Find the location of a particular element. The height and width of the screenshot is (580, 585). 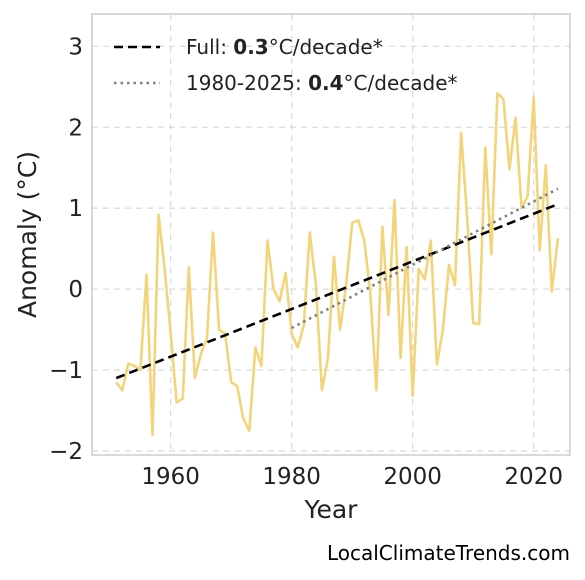

y-tick-label: 3 is located at coordinates (75, 47).